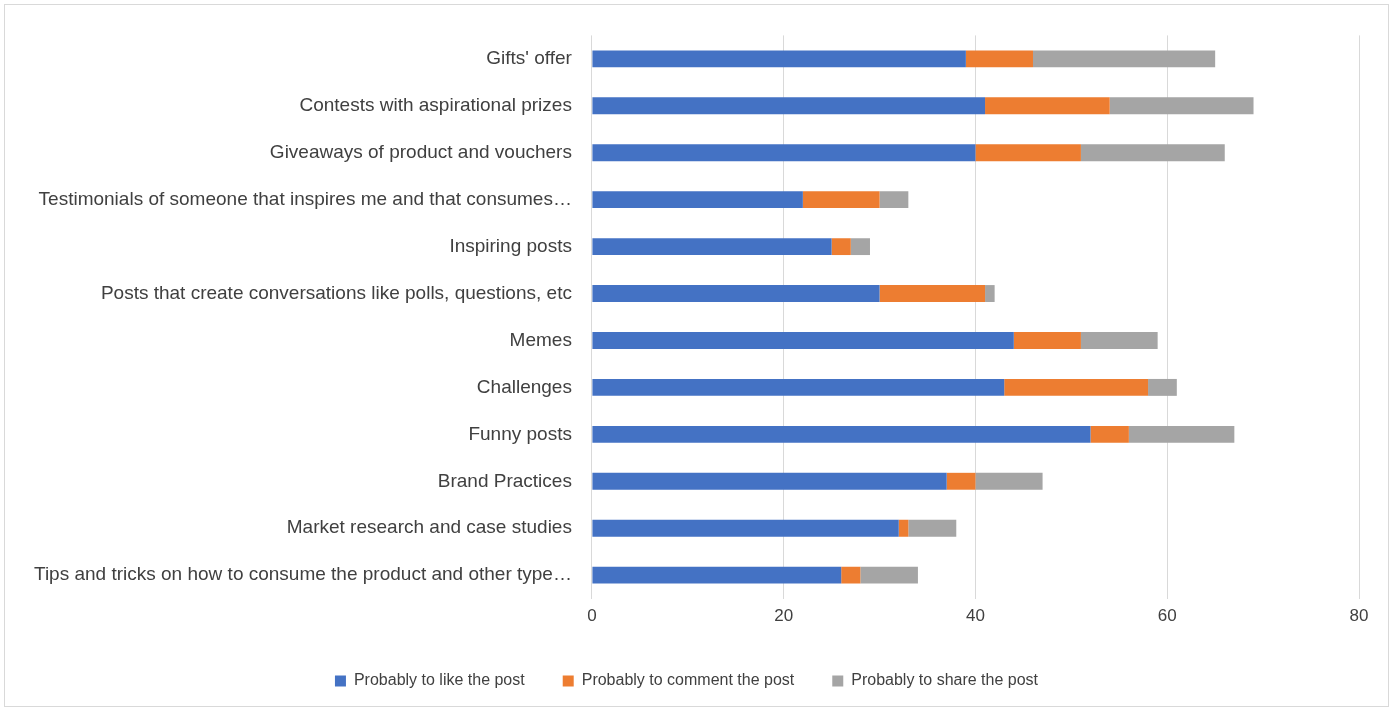 The width and height of the screenshot is (1395, 713). Describe the element at coordinates (429, 527) in the screenshot. I see `y-tick-label: Market research and case studies` at that location.